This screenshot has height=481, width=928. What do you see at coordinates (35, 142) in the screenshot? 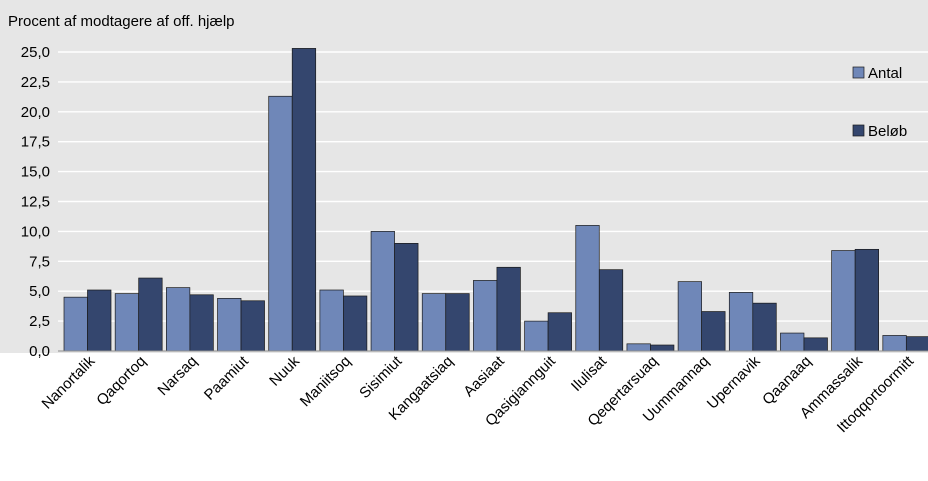
I see `y-tick-label: 17,5` at bounding box center [35, 142].